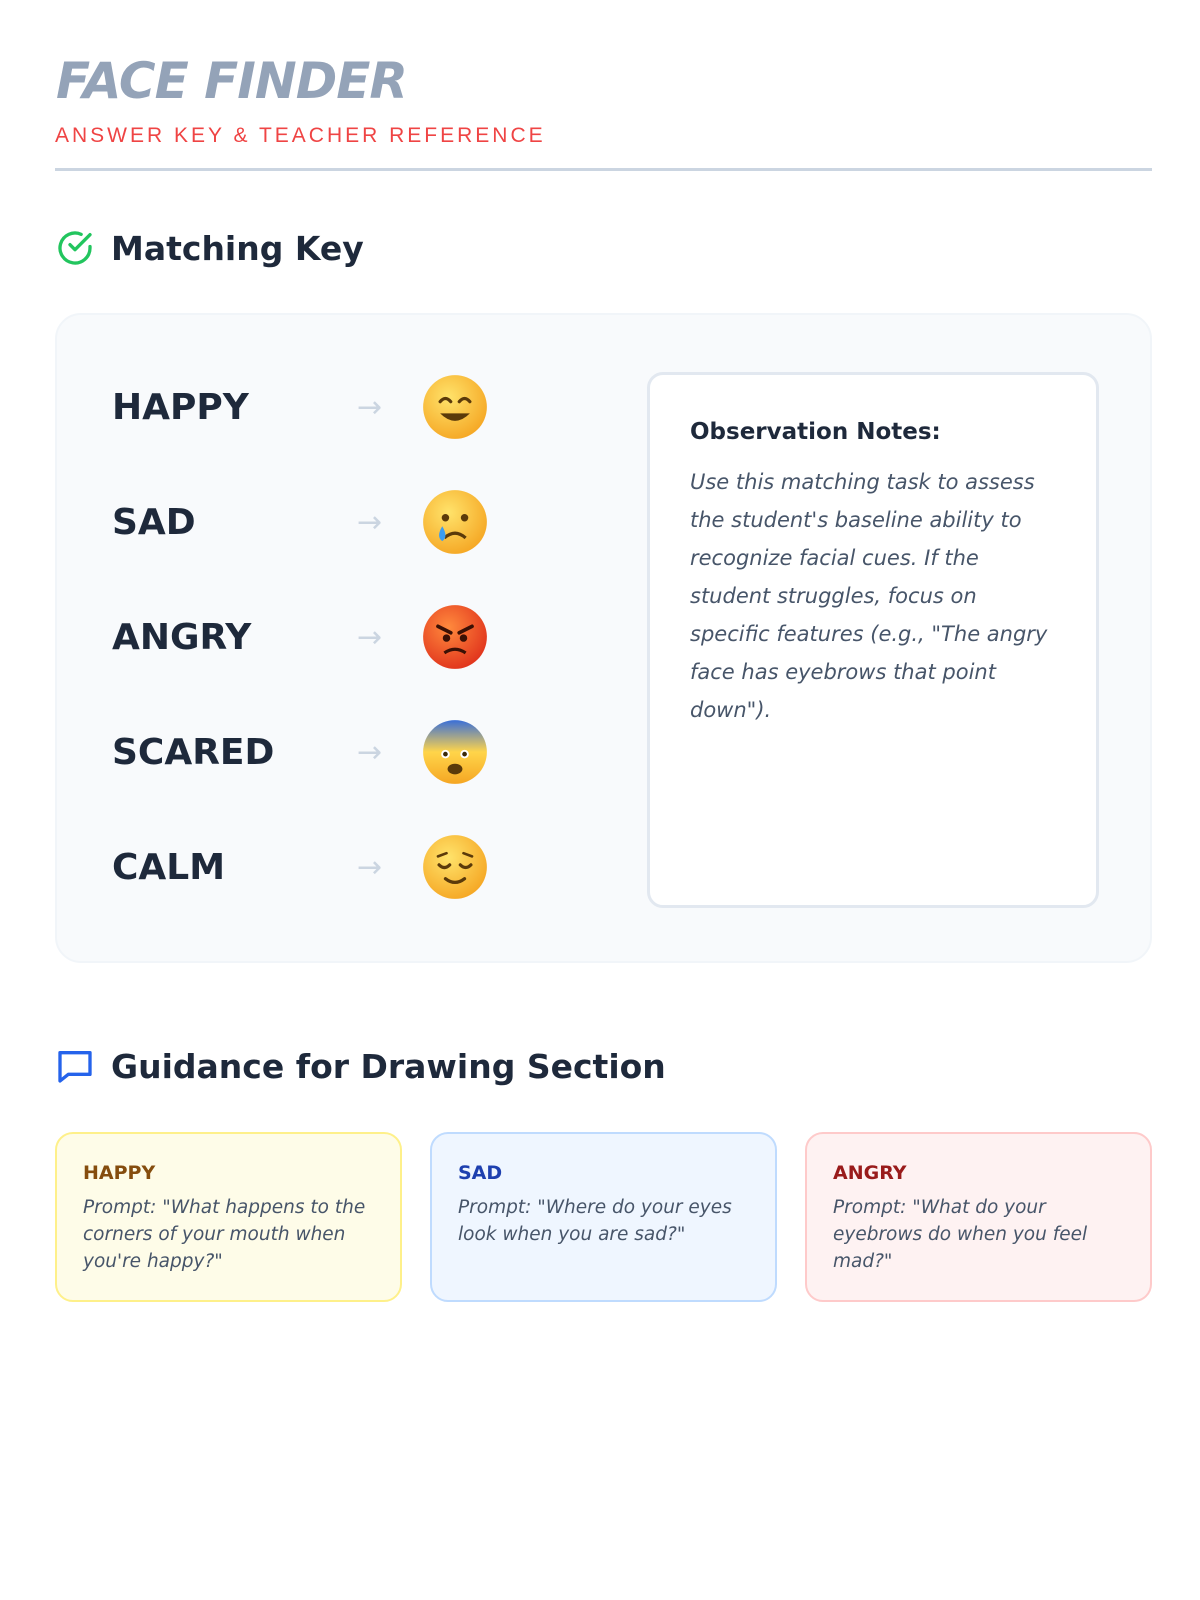 The height and width of the screenshot is (1600, 1200). What do you see at coordinates (870, 1173) in the screenshot?
I see `card-title: ANGRY` at bounding box center [870, 1173].